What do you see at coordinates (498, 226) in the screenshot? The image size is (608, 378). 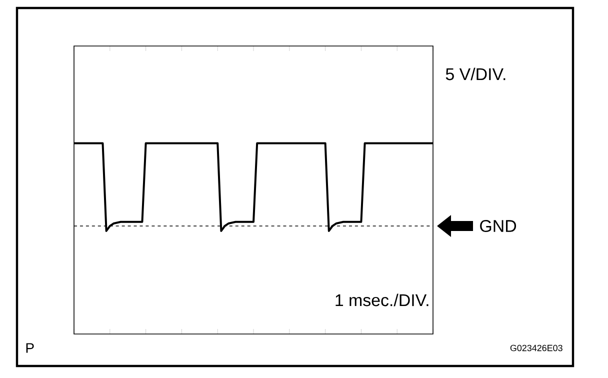 I see `ref-line-label: GND` at bounding box center [498, 226].